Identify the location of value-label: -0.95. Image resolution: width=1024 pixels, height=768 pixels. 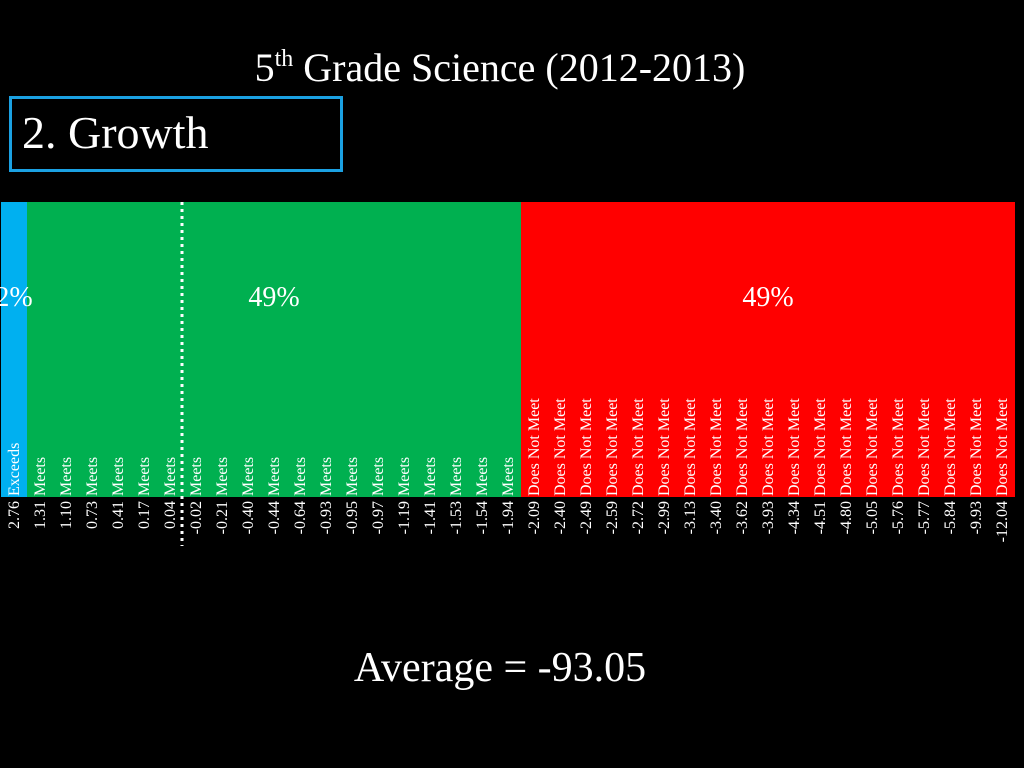
(352, 517).